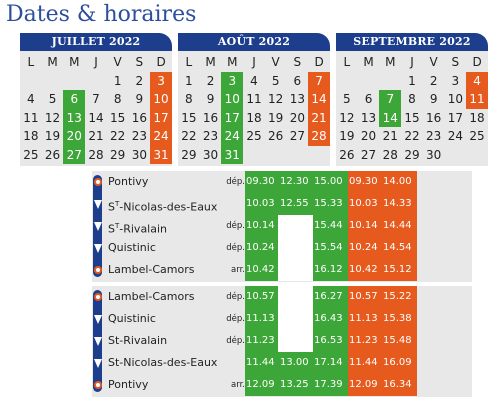 The height and width of the screenshot is (402, 500). I want to click on calendar-day: 18, so click(254, 117).